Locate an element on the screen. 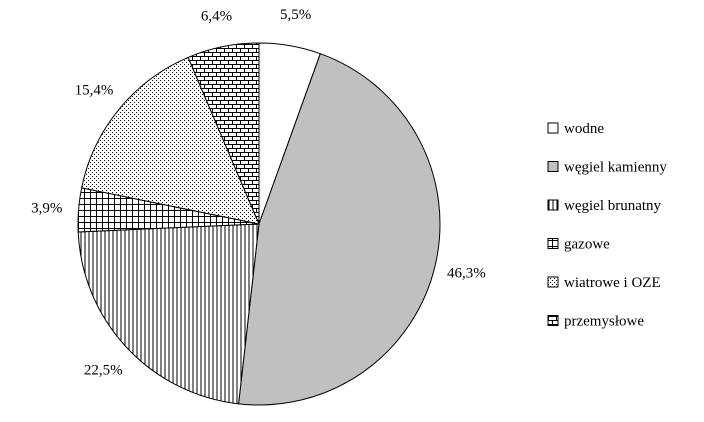 This screenshot has width=704, height=422. value-label-wegiel-kamienny: 46,3% is located at coordinates (466, 273).